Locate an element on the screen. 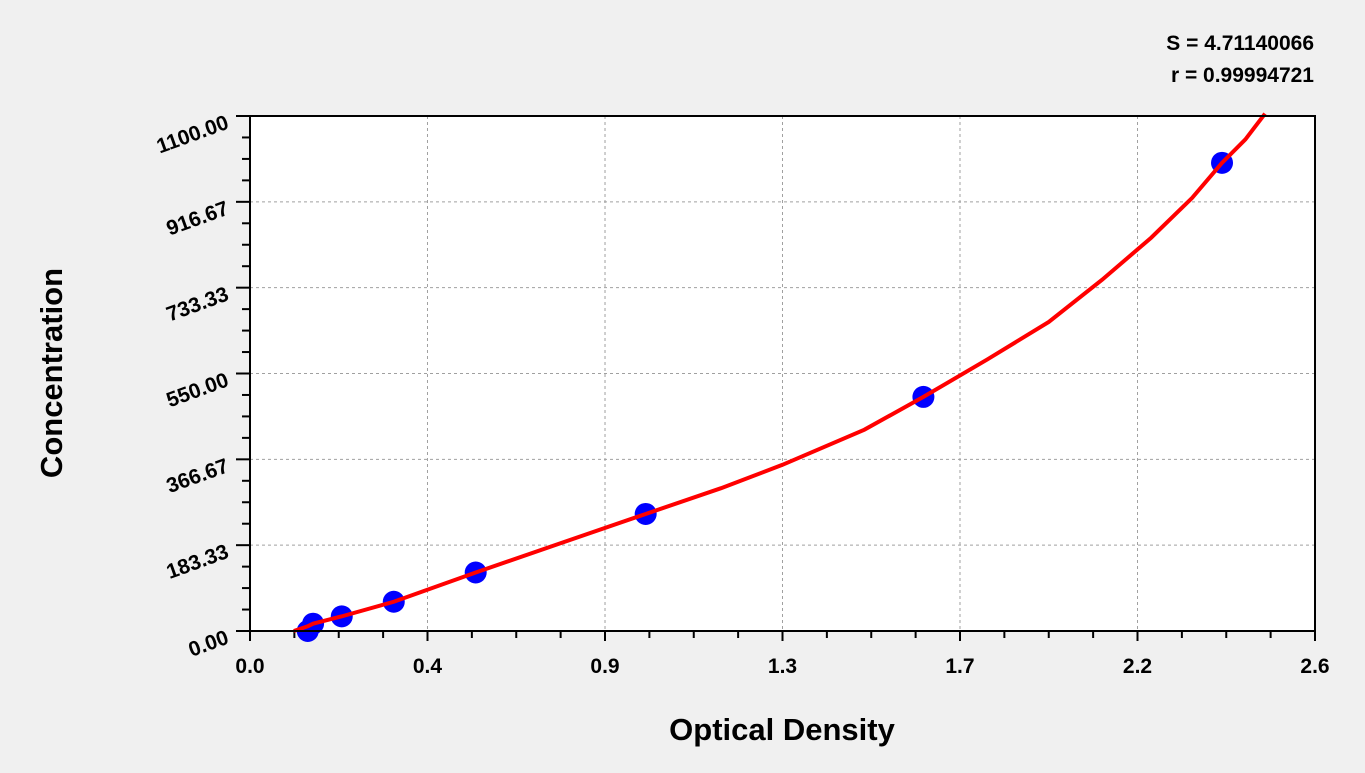  y-tick-label: 733.33 is located at coordinates (197, 305).